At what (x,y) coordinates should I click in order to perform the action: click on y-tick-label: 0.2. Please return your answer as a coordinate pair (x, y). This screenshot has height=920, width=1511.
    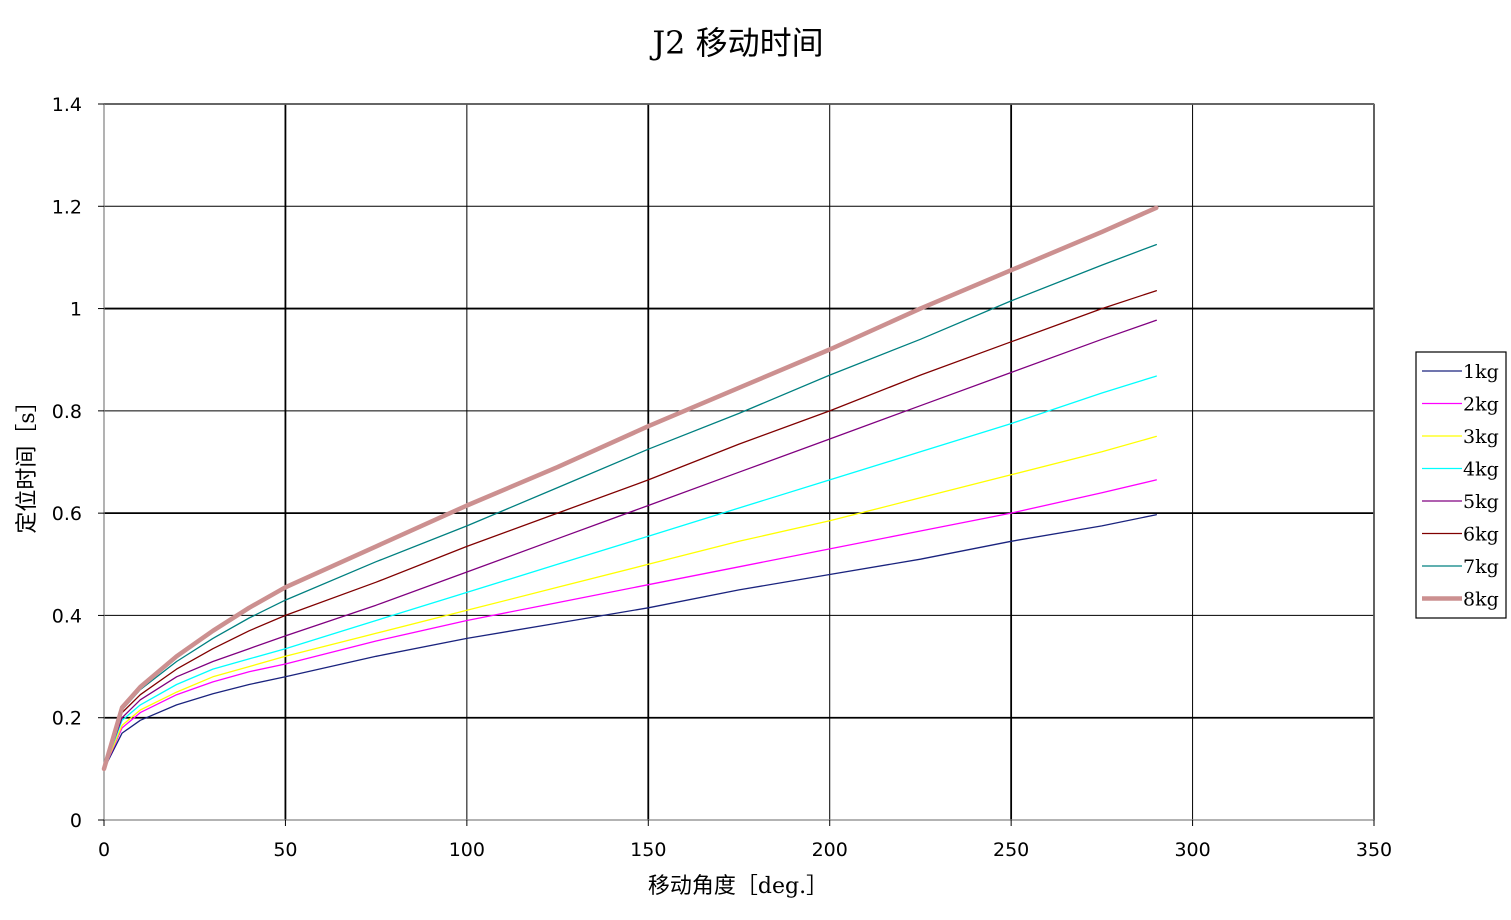
    Looking at the image, I should click on (67, 719).